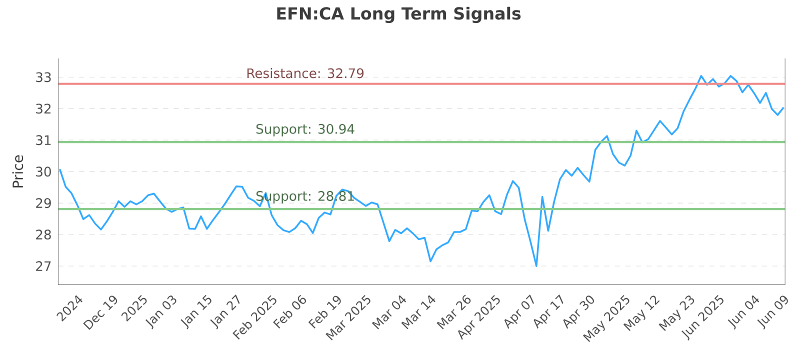 This screenshot has height=353, width=800. I want to click on y-tick-label: 33, so click(43, 77).